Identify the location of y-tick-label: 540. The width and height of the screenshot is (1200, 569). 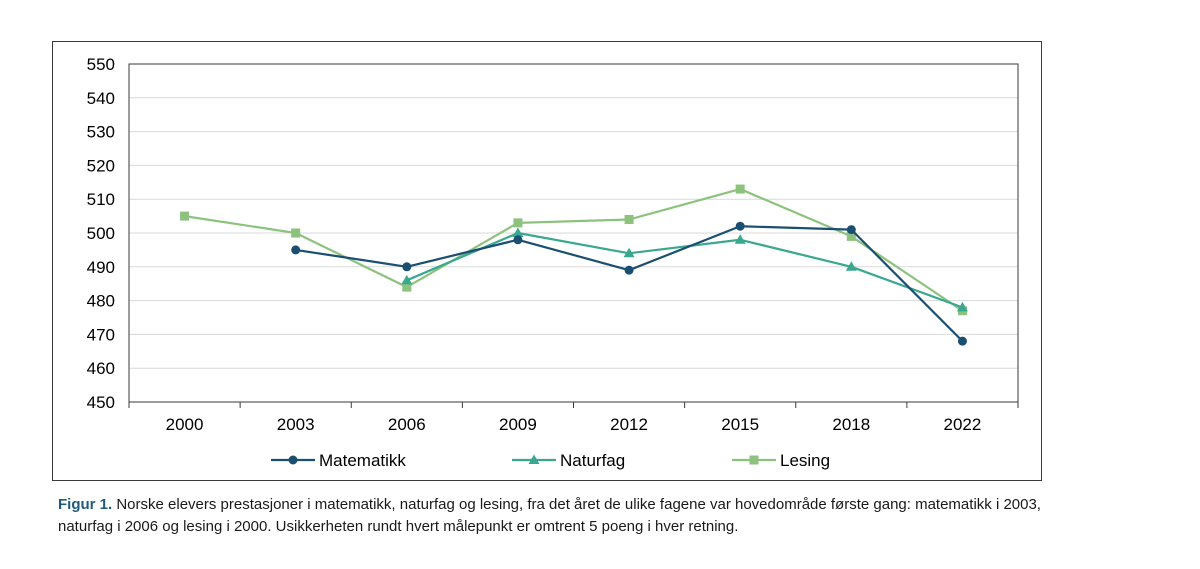
(101, 98).